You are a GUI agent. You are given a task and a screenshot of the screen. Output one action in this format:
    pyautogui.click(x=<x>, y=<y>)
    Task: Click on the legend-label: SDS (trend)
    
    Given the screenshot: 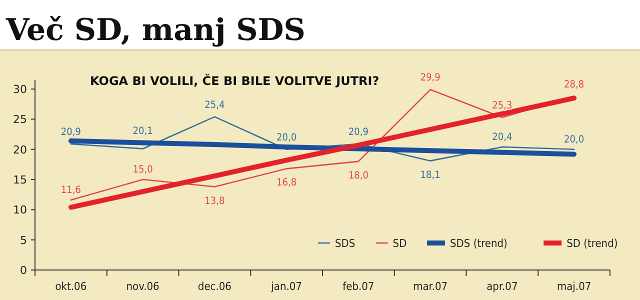 What is the action you would take?
    pyautogui.click(x=479, y=243)
    